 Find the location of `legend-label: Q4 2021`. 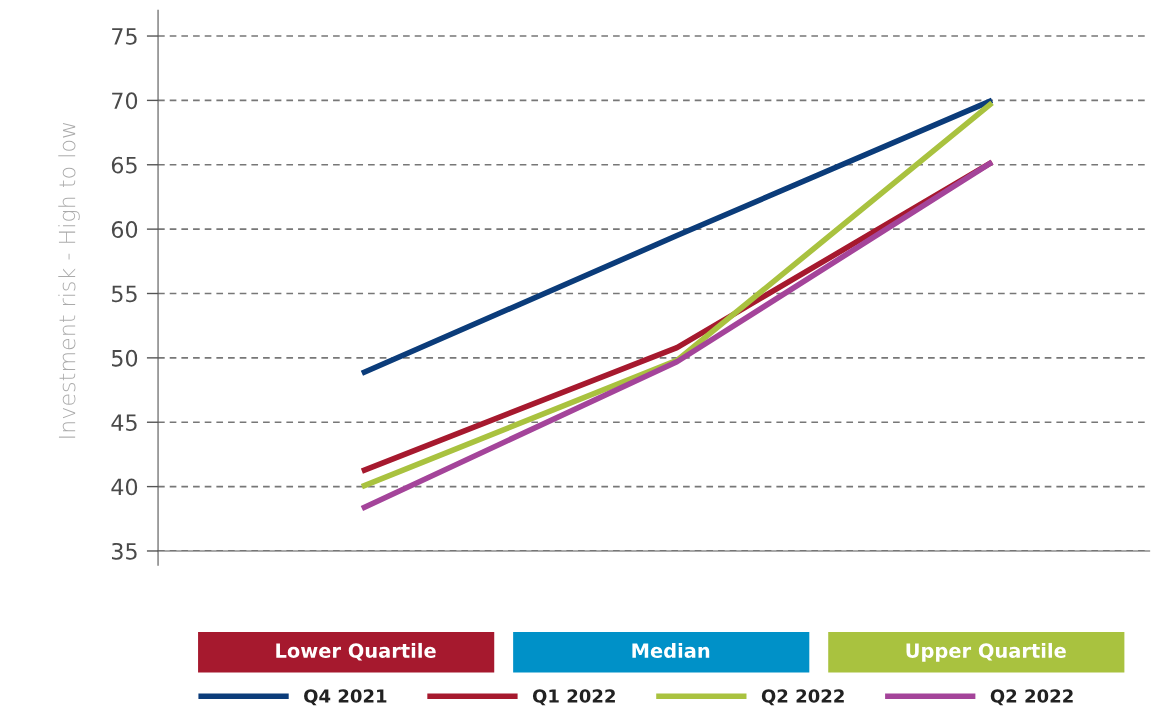

legend-label: Q4 2021 is located at coordinates (345, 697).